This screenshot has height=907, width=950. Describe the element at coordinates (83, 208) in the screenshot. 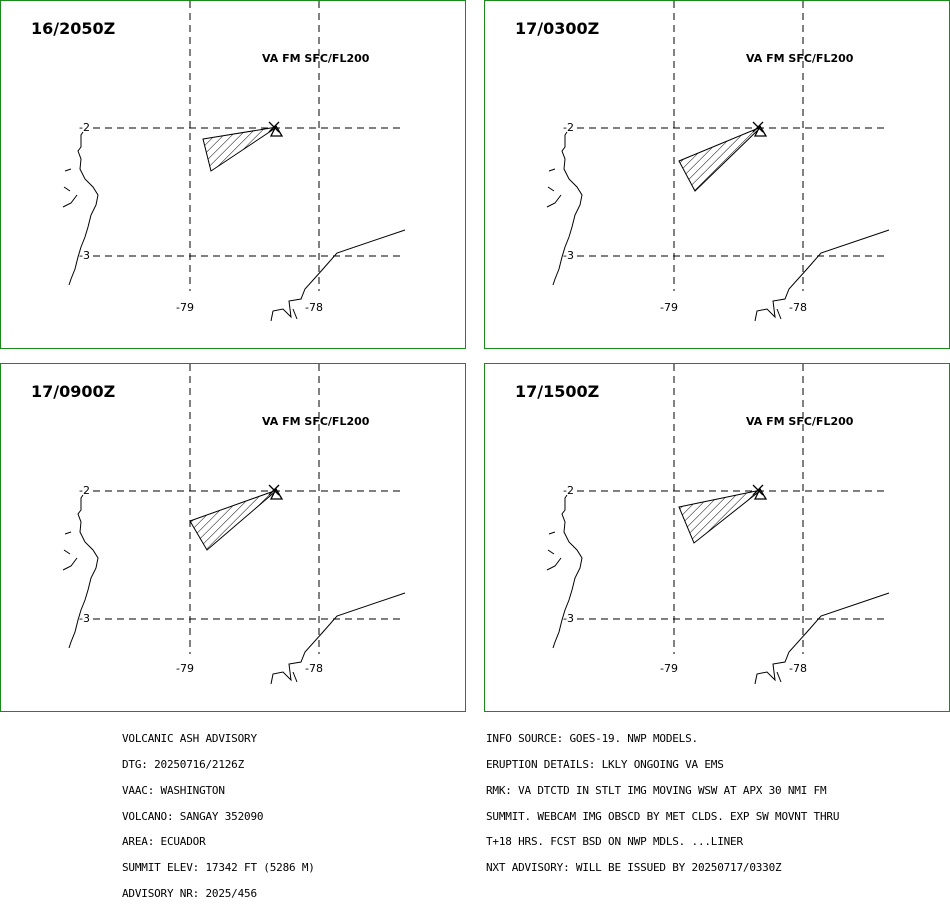

I see `coastline` at that location.